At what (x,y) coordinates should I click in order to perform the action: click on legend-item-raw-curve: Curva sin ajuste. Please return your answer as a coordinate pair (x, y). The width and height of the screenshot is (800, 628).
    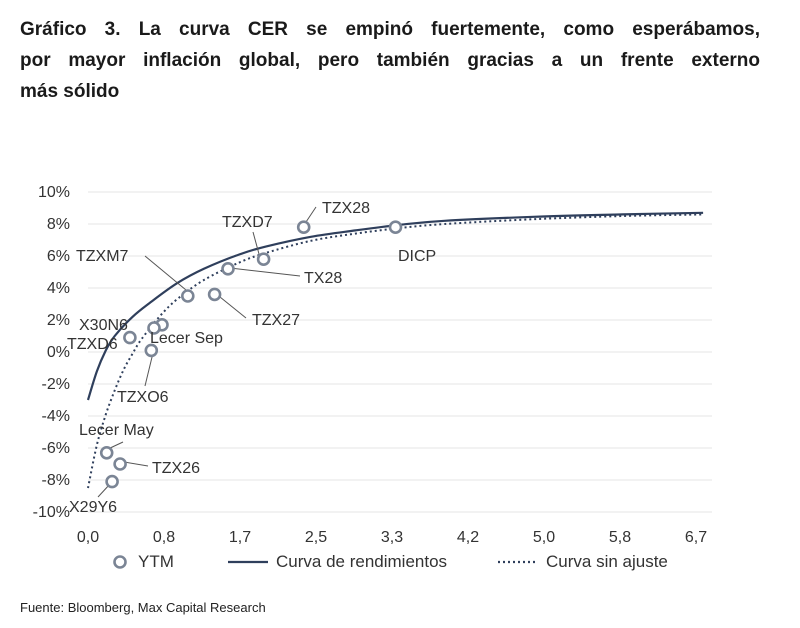
    Looking at the image, I should click on (583, 562).